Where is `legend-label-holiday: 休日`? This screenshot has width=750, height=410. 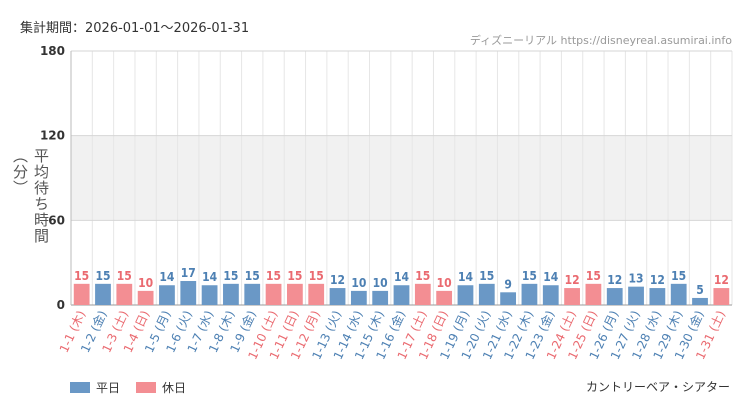 legend-label-holiday: 休日 is located at coordinates (174, 388).